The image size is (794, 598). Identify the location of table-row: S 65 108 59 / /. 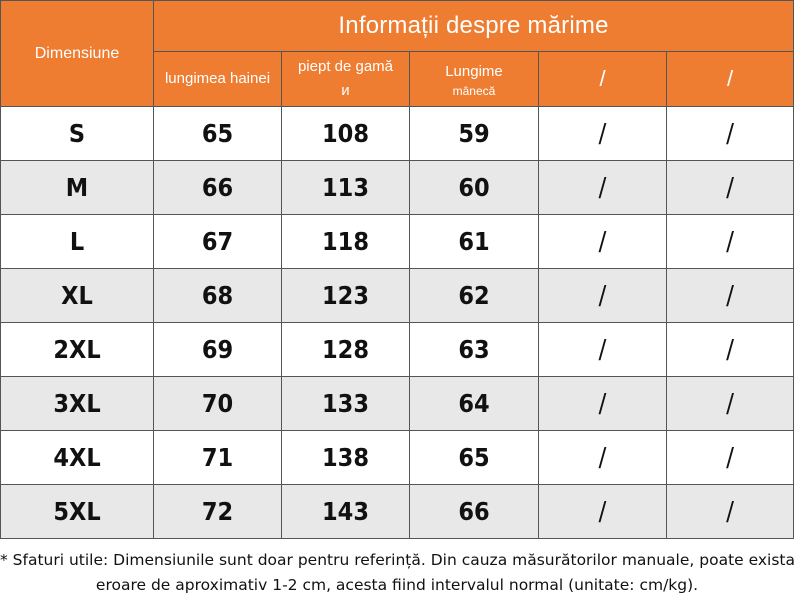
(397, 133).